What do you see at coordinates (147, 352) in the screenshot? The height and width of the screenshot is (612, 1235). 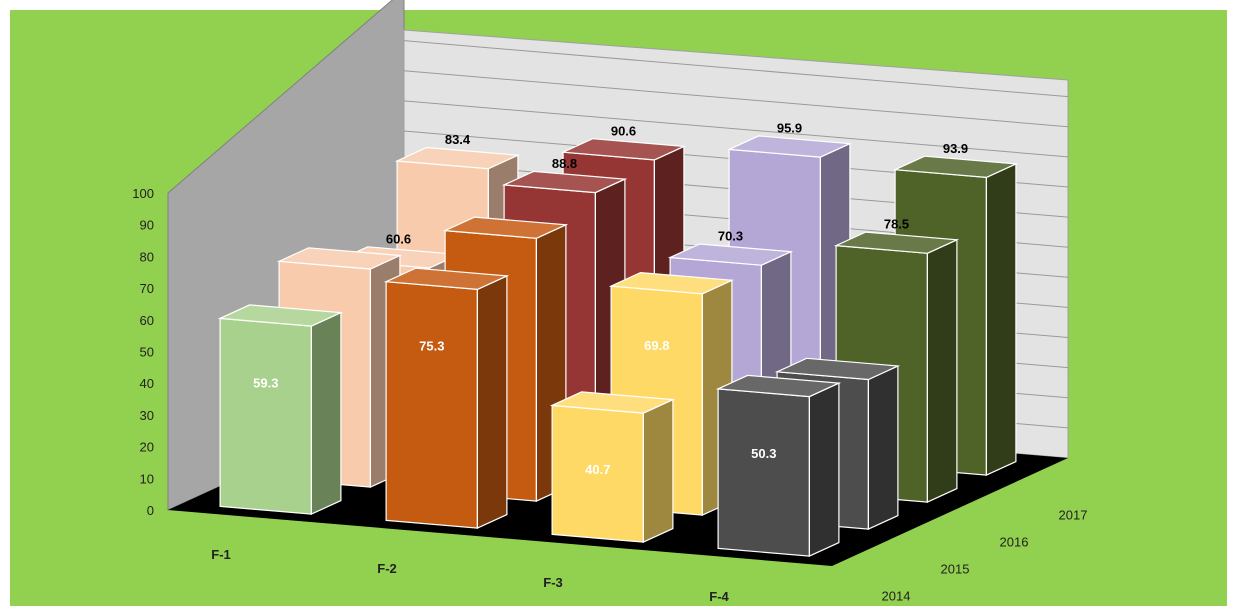 I see `y-tick-label: 50` at bounding box center [147, 352].